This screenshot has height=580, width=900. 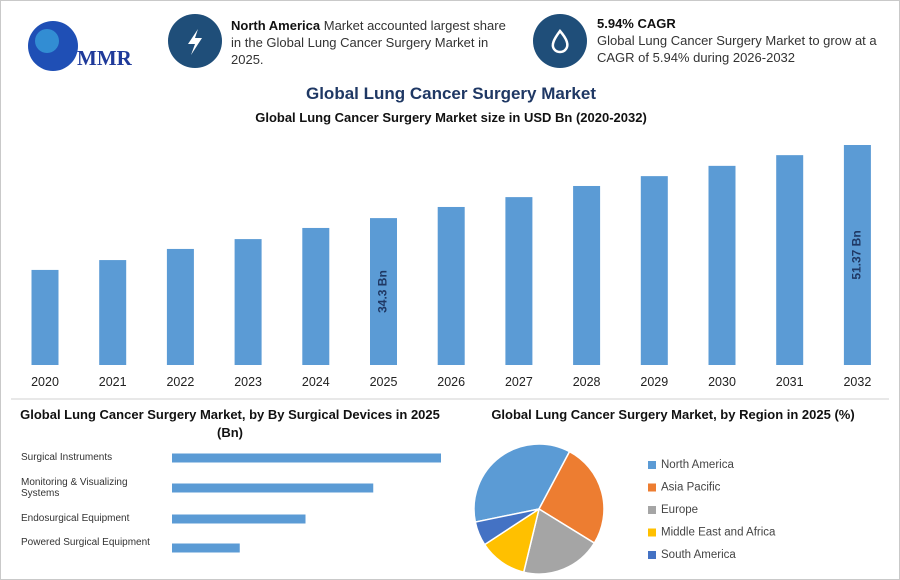 What do you see at coordinates (195, 42) in the screenshot?
I see `icon-bolt` at bounding box center [195, 42].